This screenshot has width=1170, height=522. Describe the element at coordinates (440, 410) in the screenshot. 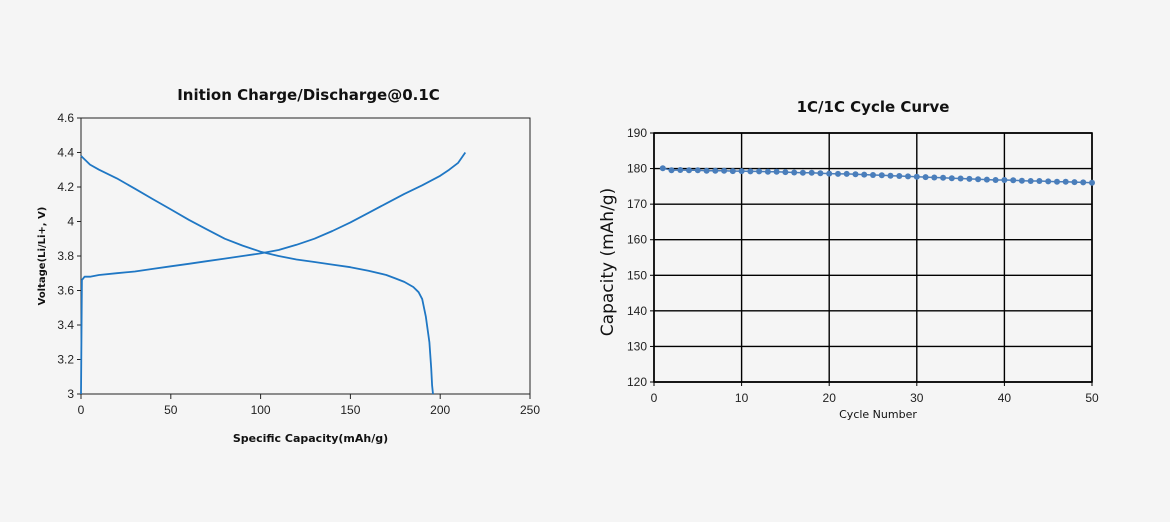

I see `x-tick-label: 200` at that location.